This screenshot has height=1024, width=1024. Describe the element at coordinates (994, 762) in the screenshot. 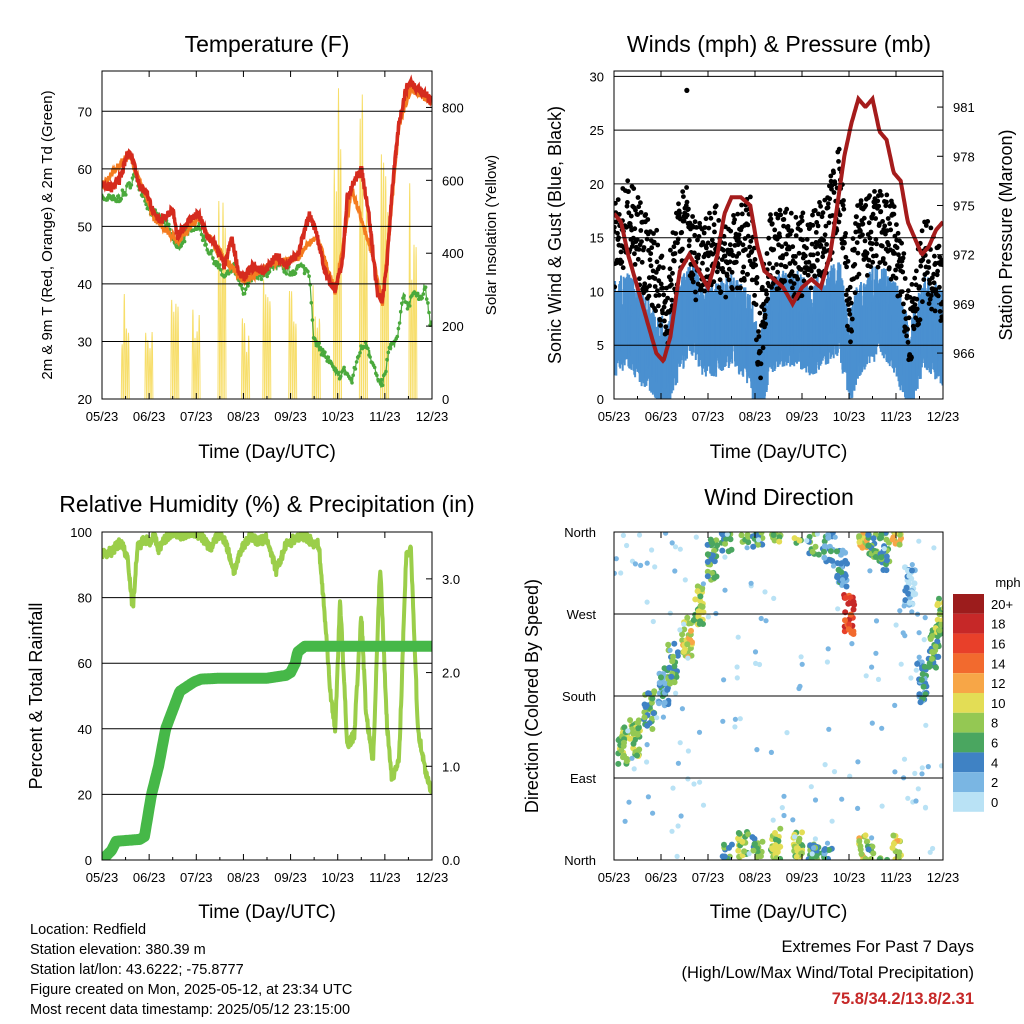

I see `speed-legend-label: 4` at that location.